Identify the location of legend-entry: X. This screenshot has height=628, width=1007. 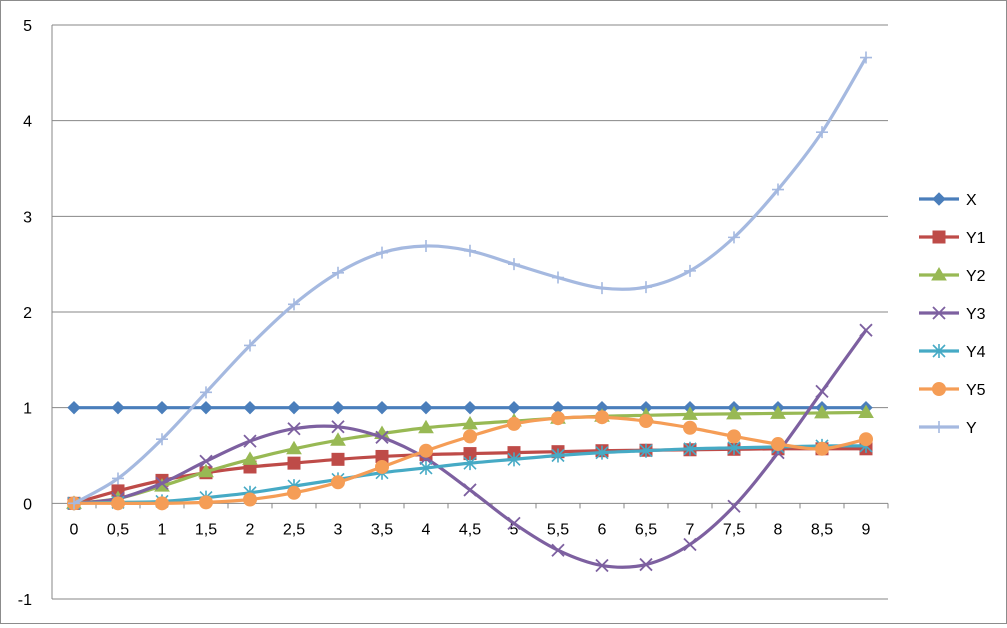
(948, 200).